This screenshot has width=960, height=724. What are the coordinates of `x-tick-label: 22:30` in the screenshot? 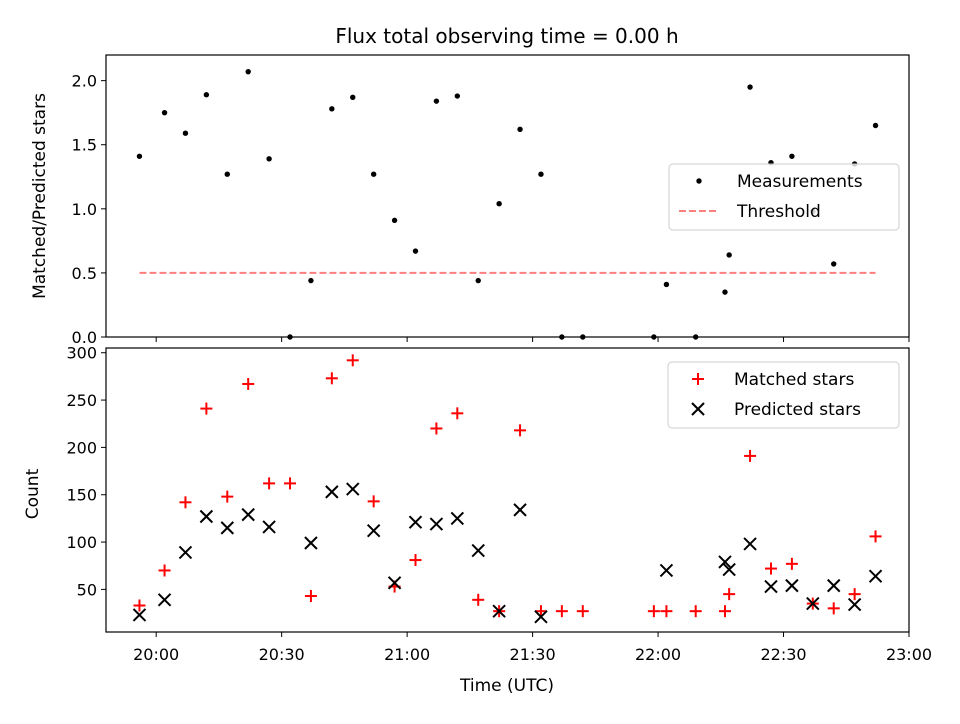 It's located at (783, 654).